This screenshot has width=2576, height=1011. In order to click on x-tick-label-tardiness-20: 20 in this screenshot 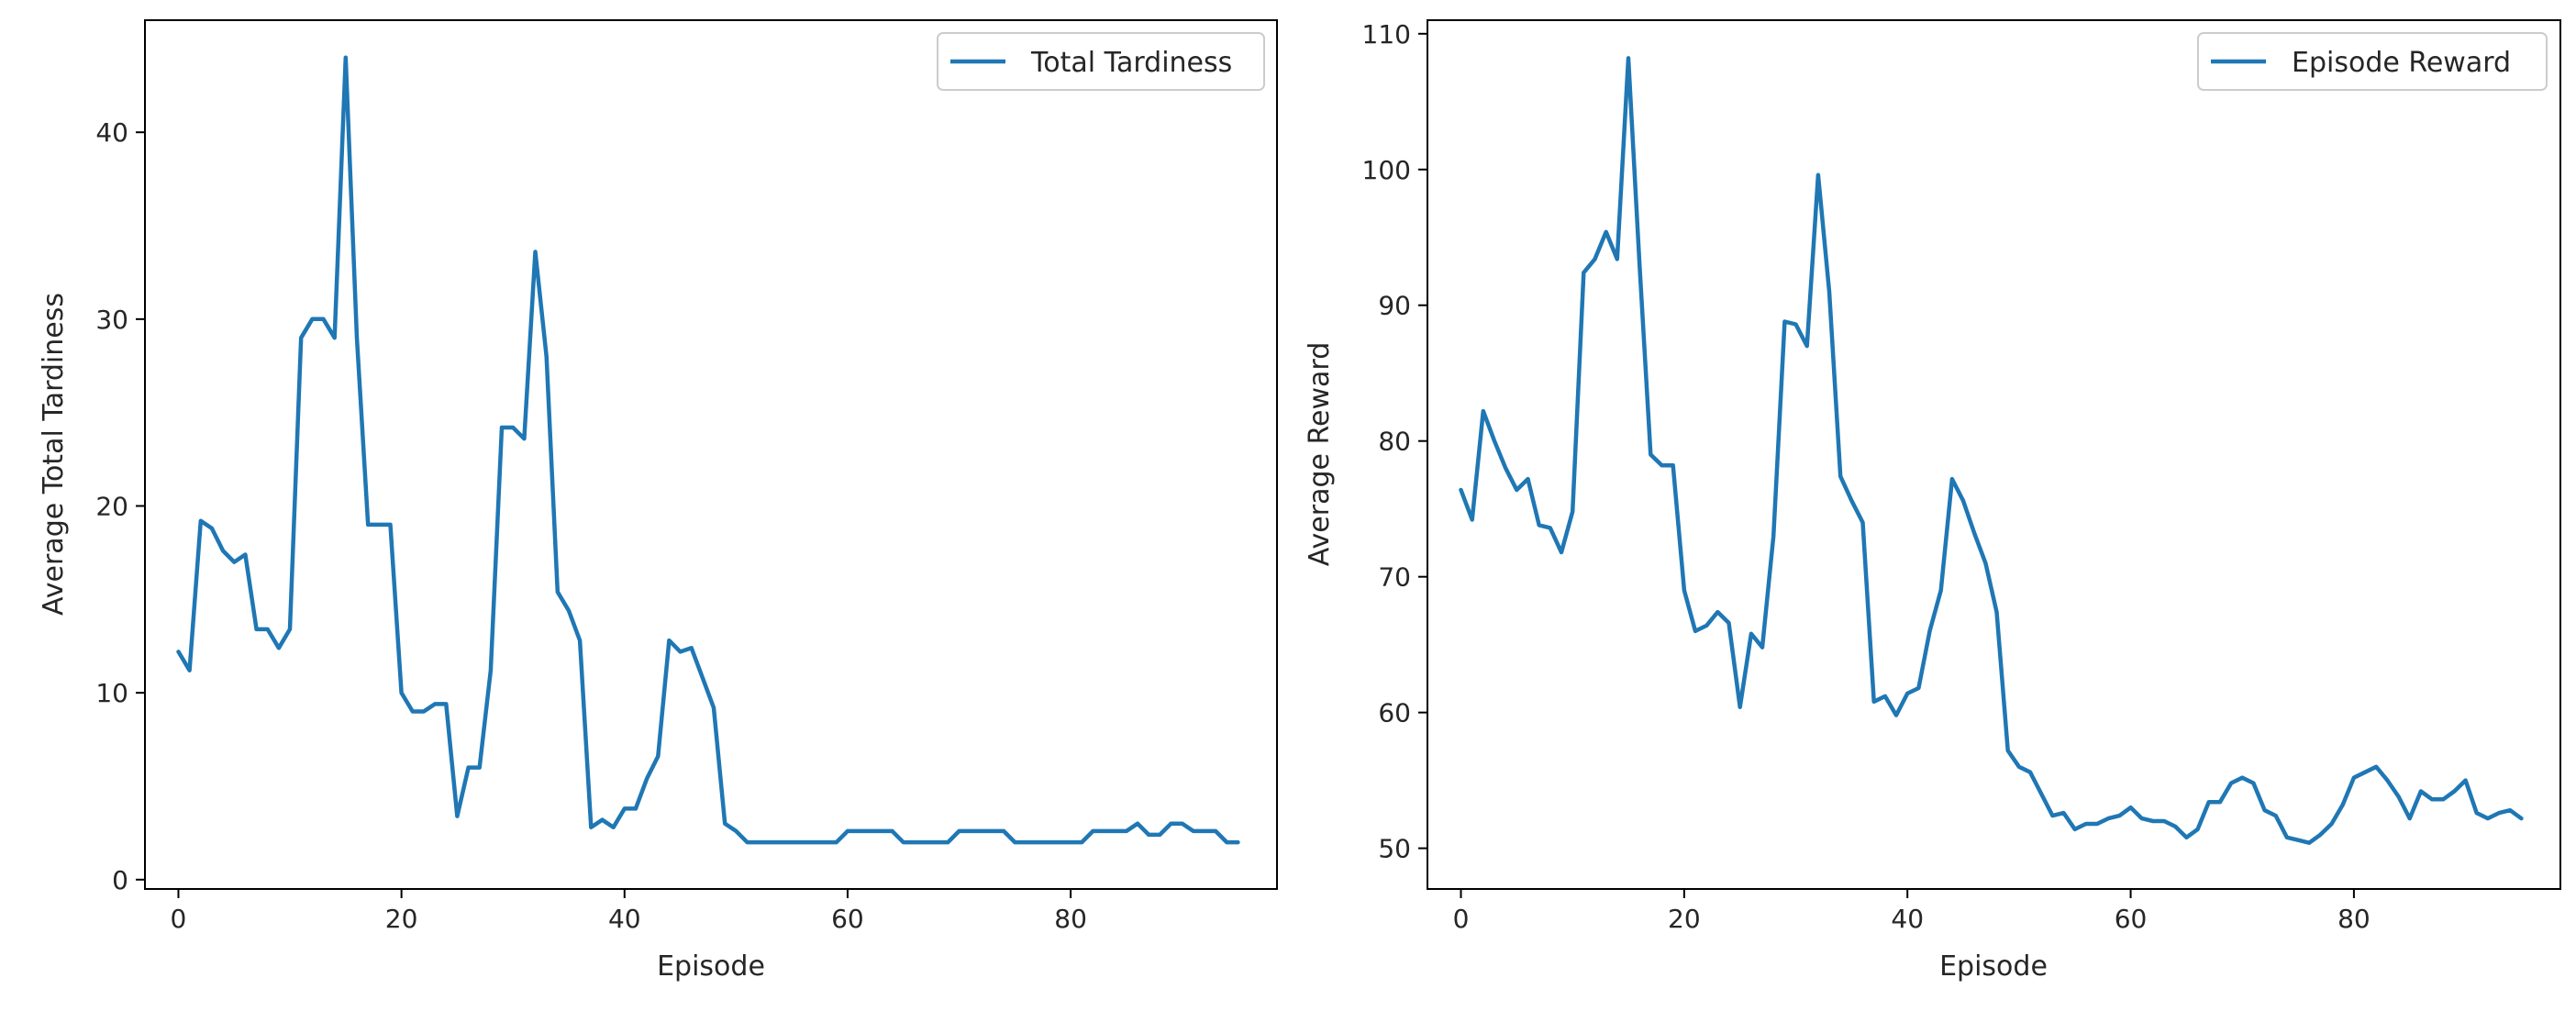, I will do `click(401, 919)`.